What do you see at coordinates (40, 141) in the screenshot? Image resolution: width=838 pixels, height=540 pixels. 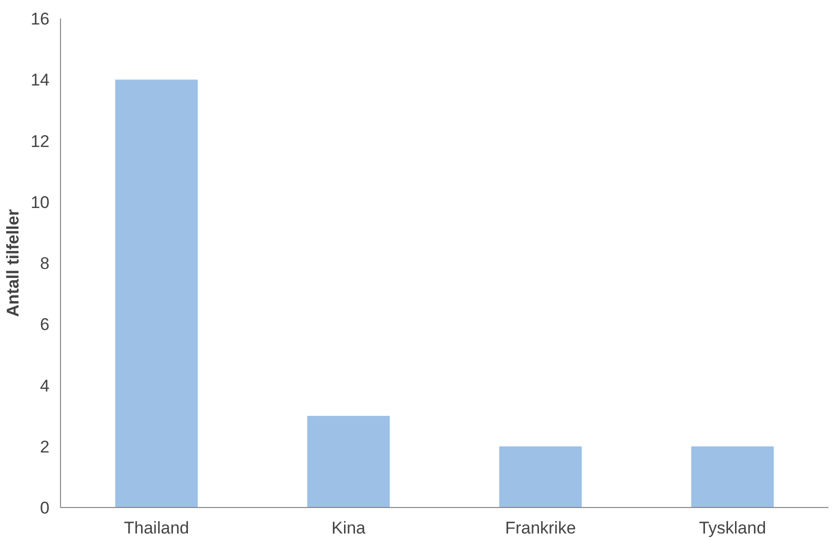 I see `y-tick-label: 12` at bounding box center [40, 141].